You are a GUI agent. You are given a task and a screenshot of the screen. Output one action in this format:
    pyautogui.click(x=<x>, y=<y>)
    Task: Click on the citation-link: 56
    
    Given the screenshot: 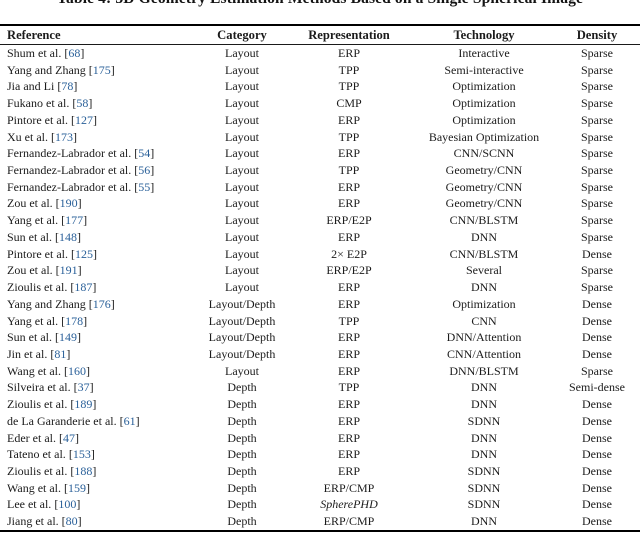 What is the action you would take?
    pyautogui.click(x=144, y=170)
    